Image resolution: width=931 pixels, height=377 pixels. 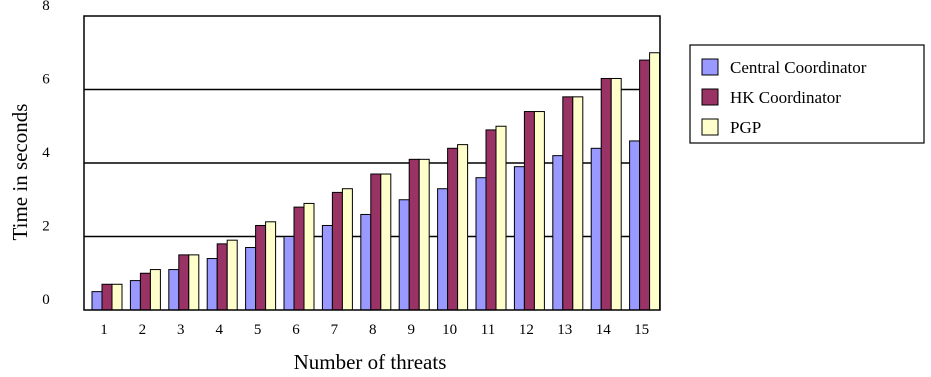 I want to click on x-axis-ticks: 1 2 3 4 5 6 7 8 9 10 11 12 13 14 15, so click(x=374, y=330).